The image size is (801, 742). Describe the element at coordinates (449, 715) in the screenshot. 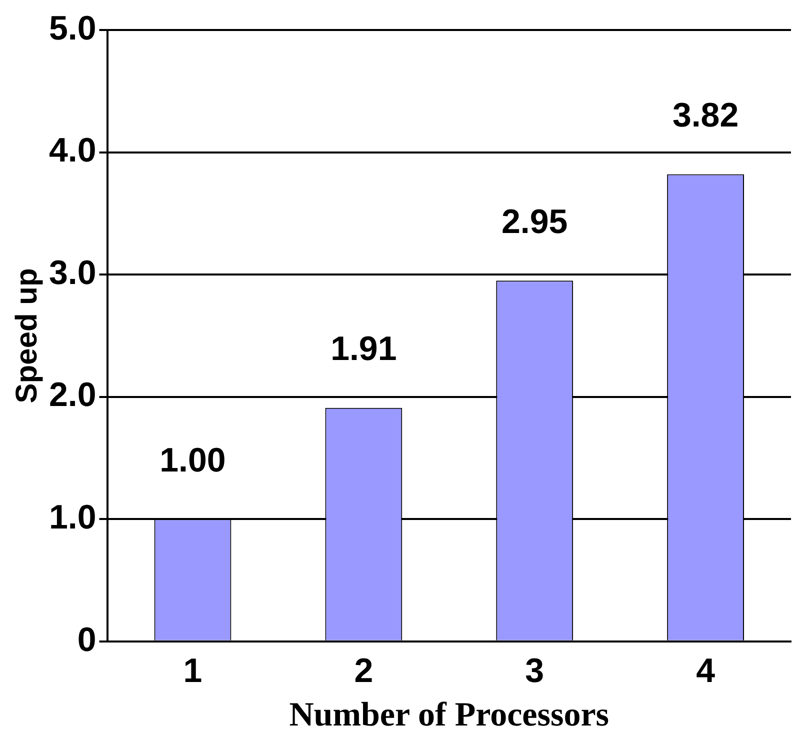

I see `x-axis-title: Number of Processors` at that location.